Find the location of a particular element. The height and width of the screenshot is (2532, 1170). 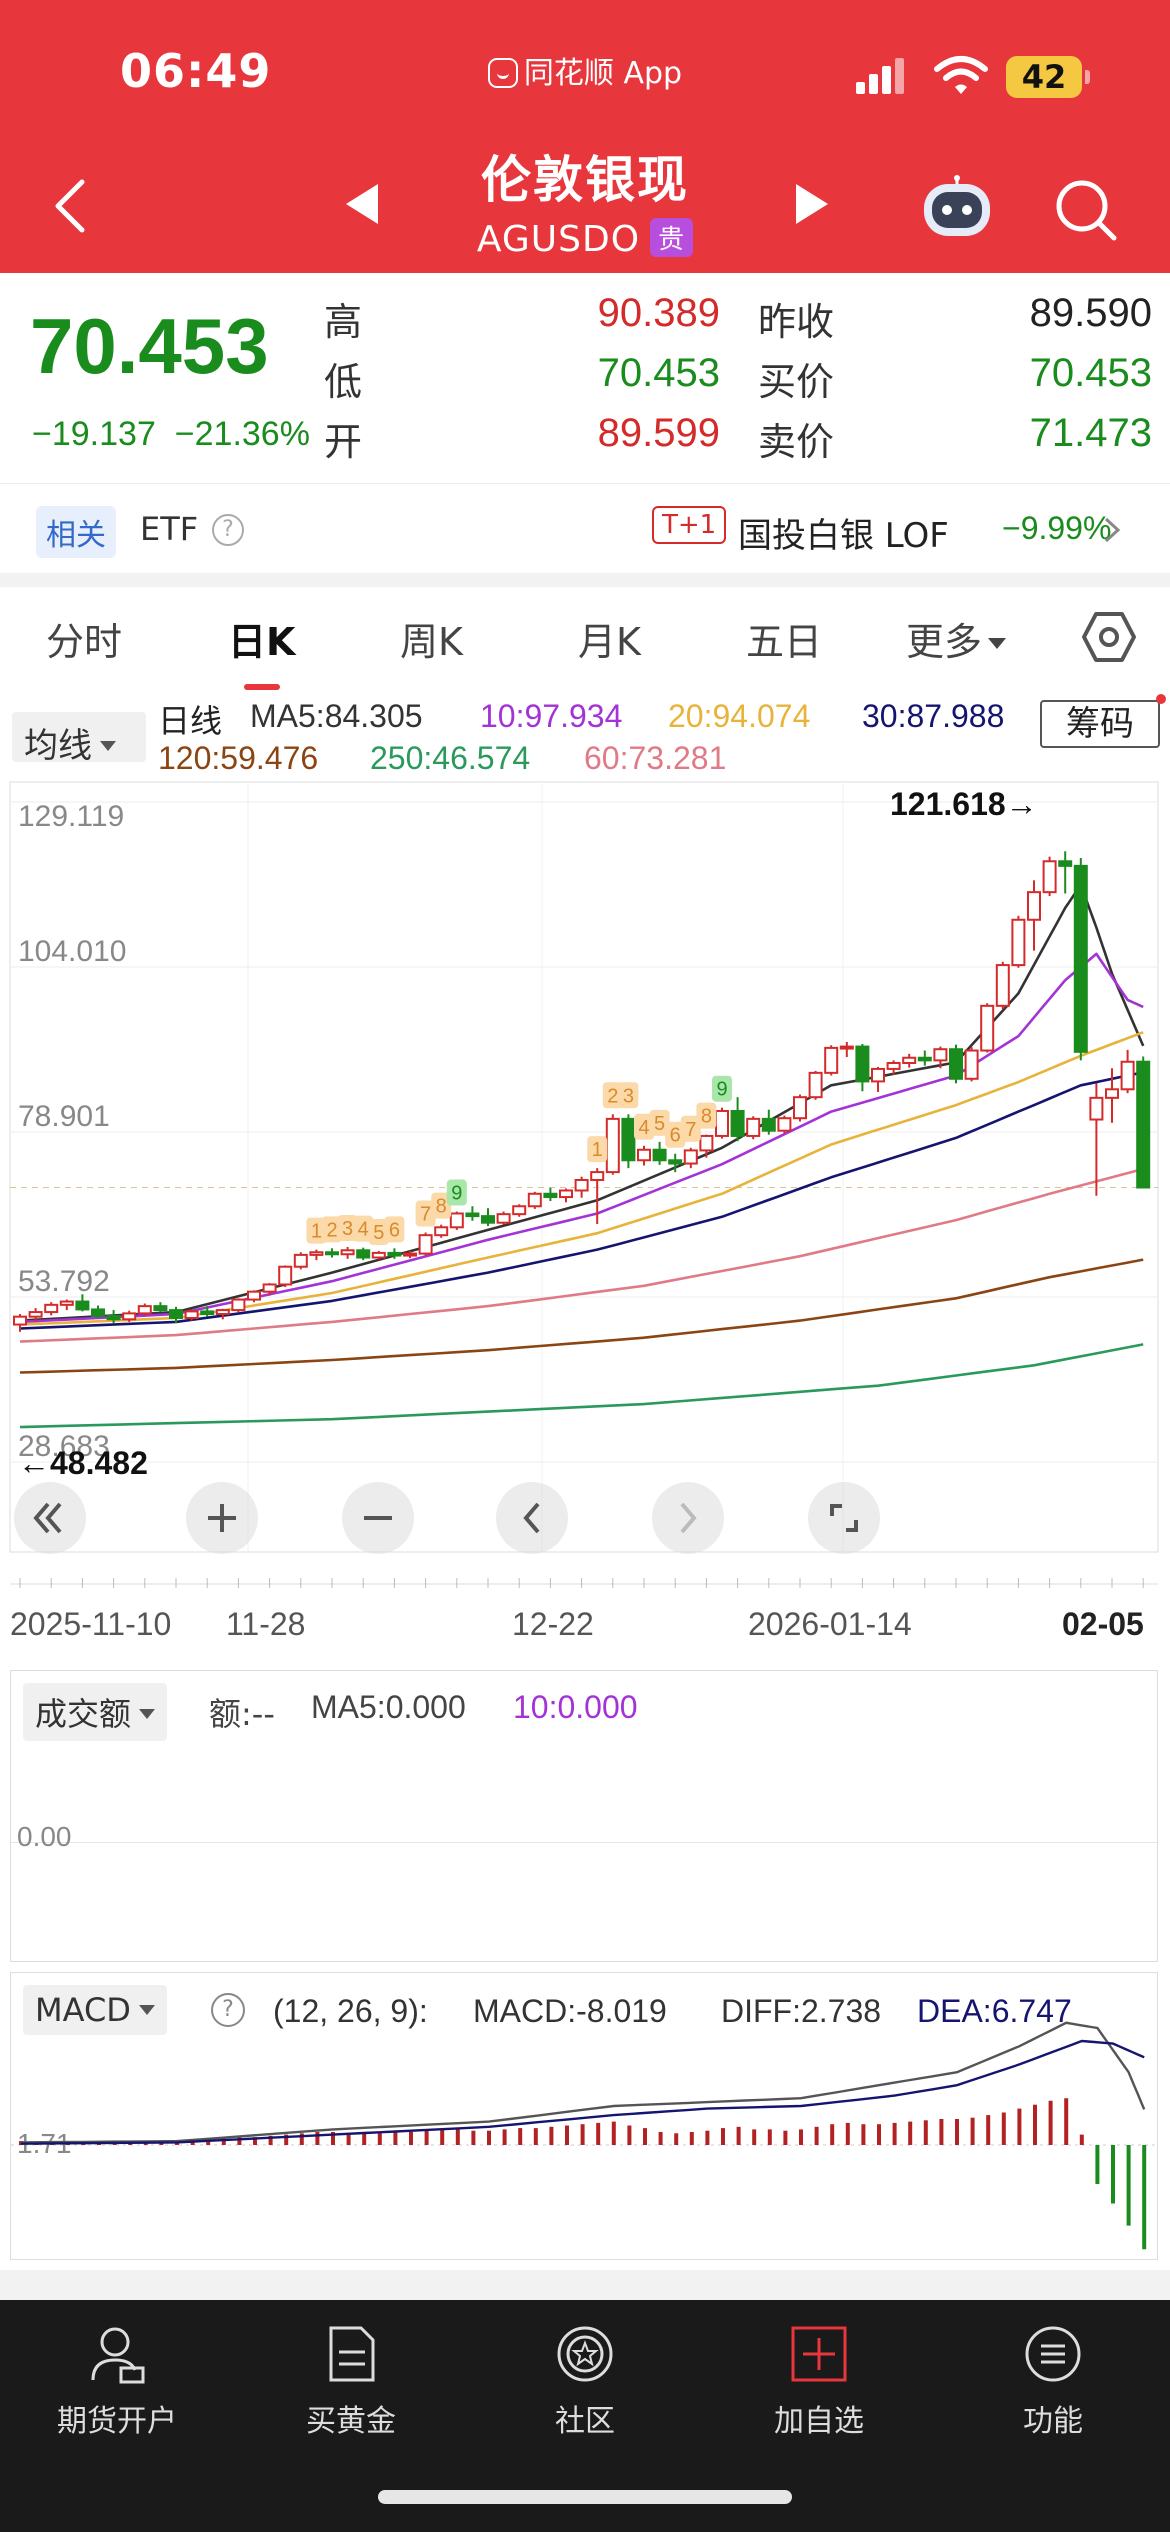

ma250-label: 250:46.574 is located at coordinates (450, 758).